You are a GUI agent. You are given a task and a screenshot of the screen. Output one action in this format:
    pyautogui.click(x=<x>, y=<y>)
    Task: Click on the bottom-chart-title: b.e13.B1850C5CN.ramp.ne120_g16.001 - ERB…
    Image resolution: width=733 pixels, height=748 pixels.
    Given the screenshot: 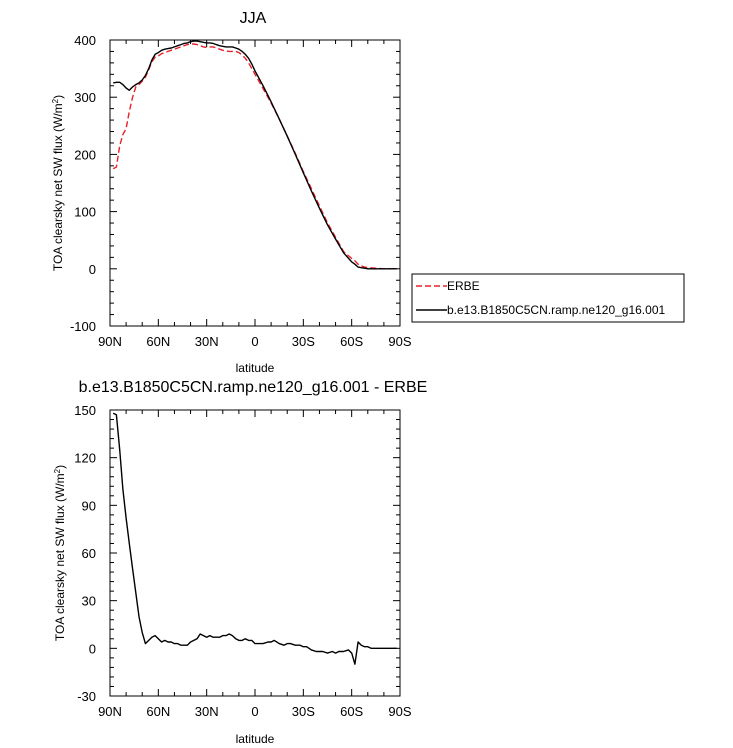 What is the action you would take?
    pyautogui.click(x=253, y=387)
    